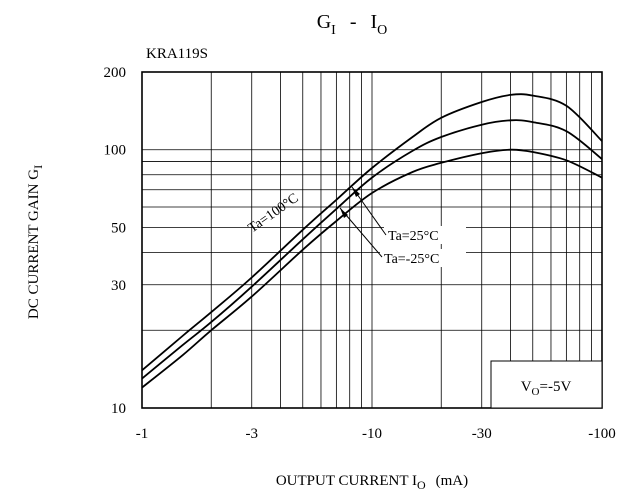 This screenshot has width=639, height=493. I want to click on y-tick-label: 100, so click(115, 151).